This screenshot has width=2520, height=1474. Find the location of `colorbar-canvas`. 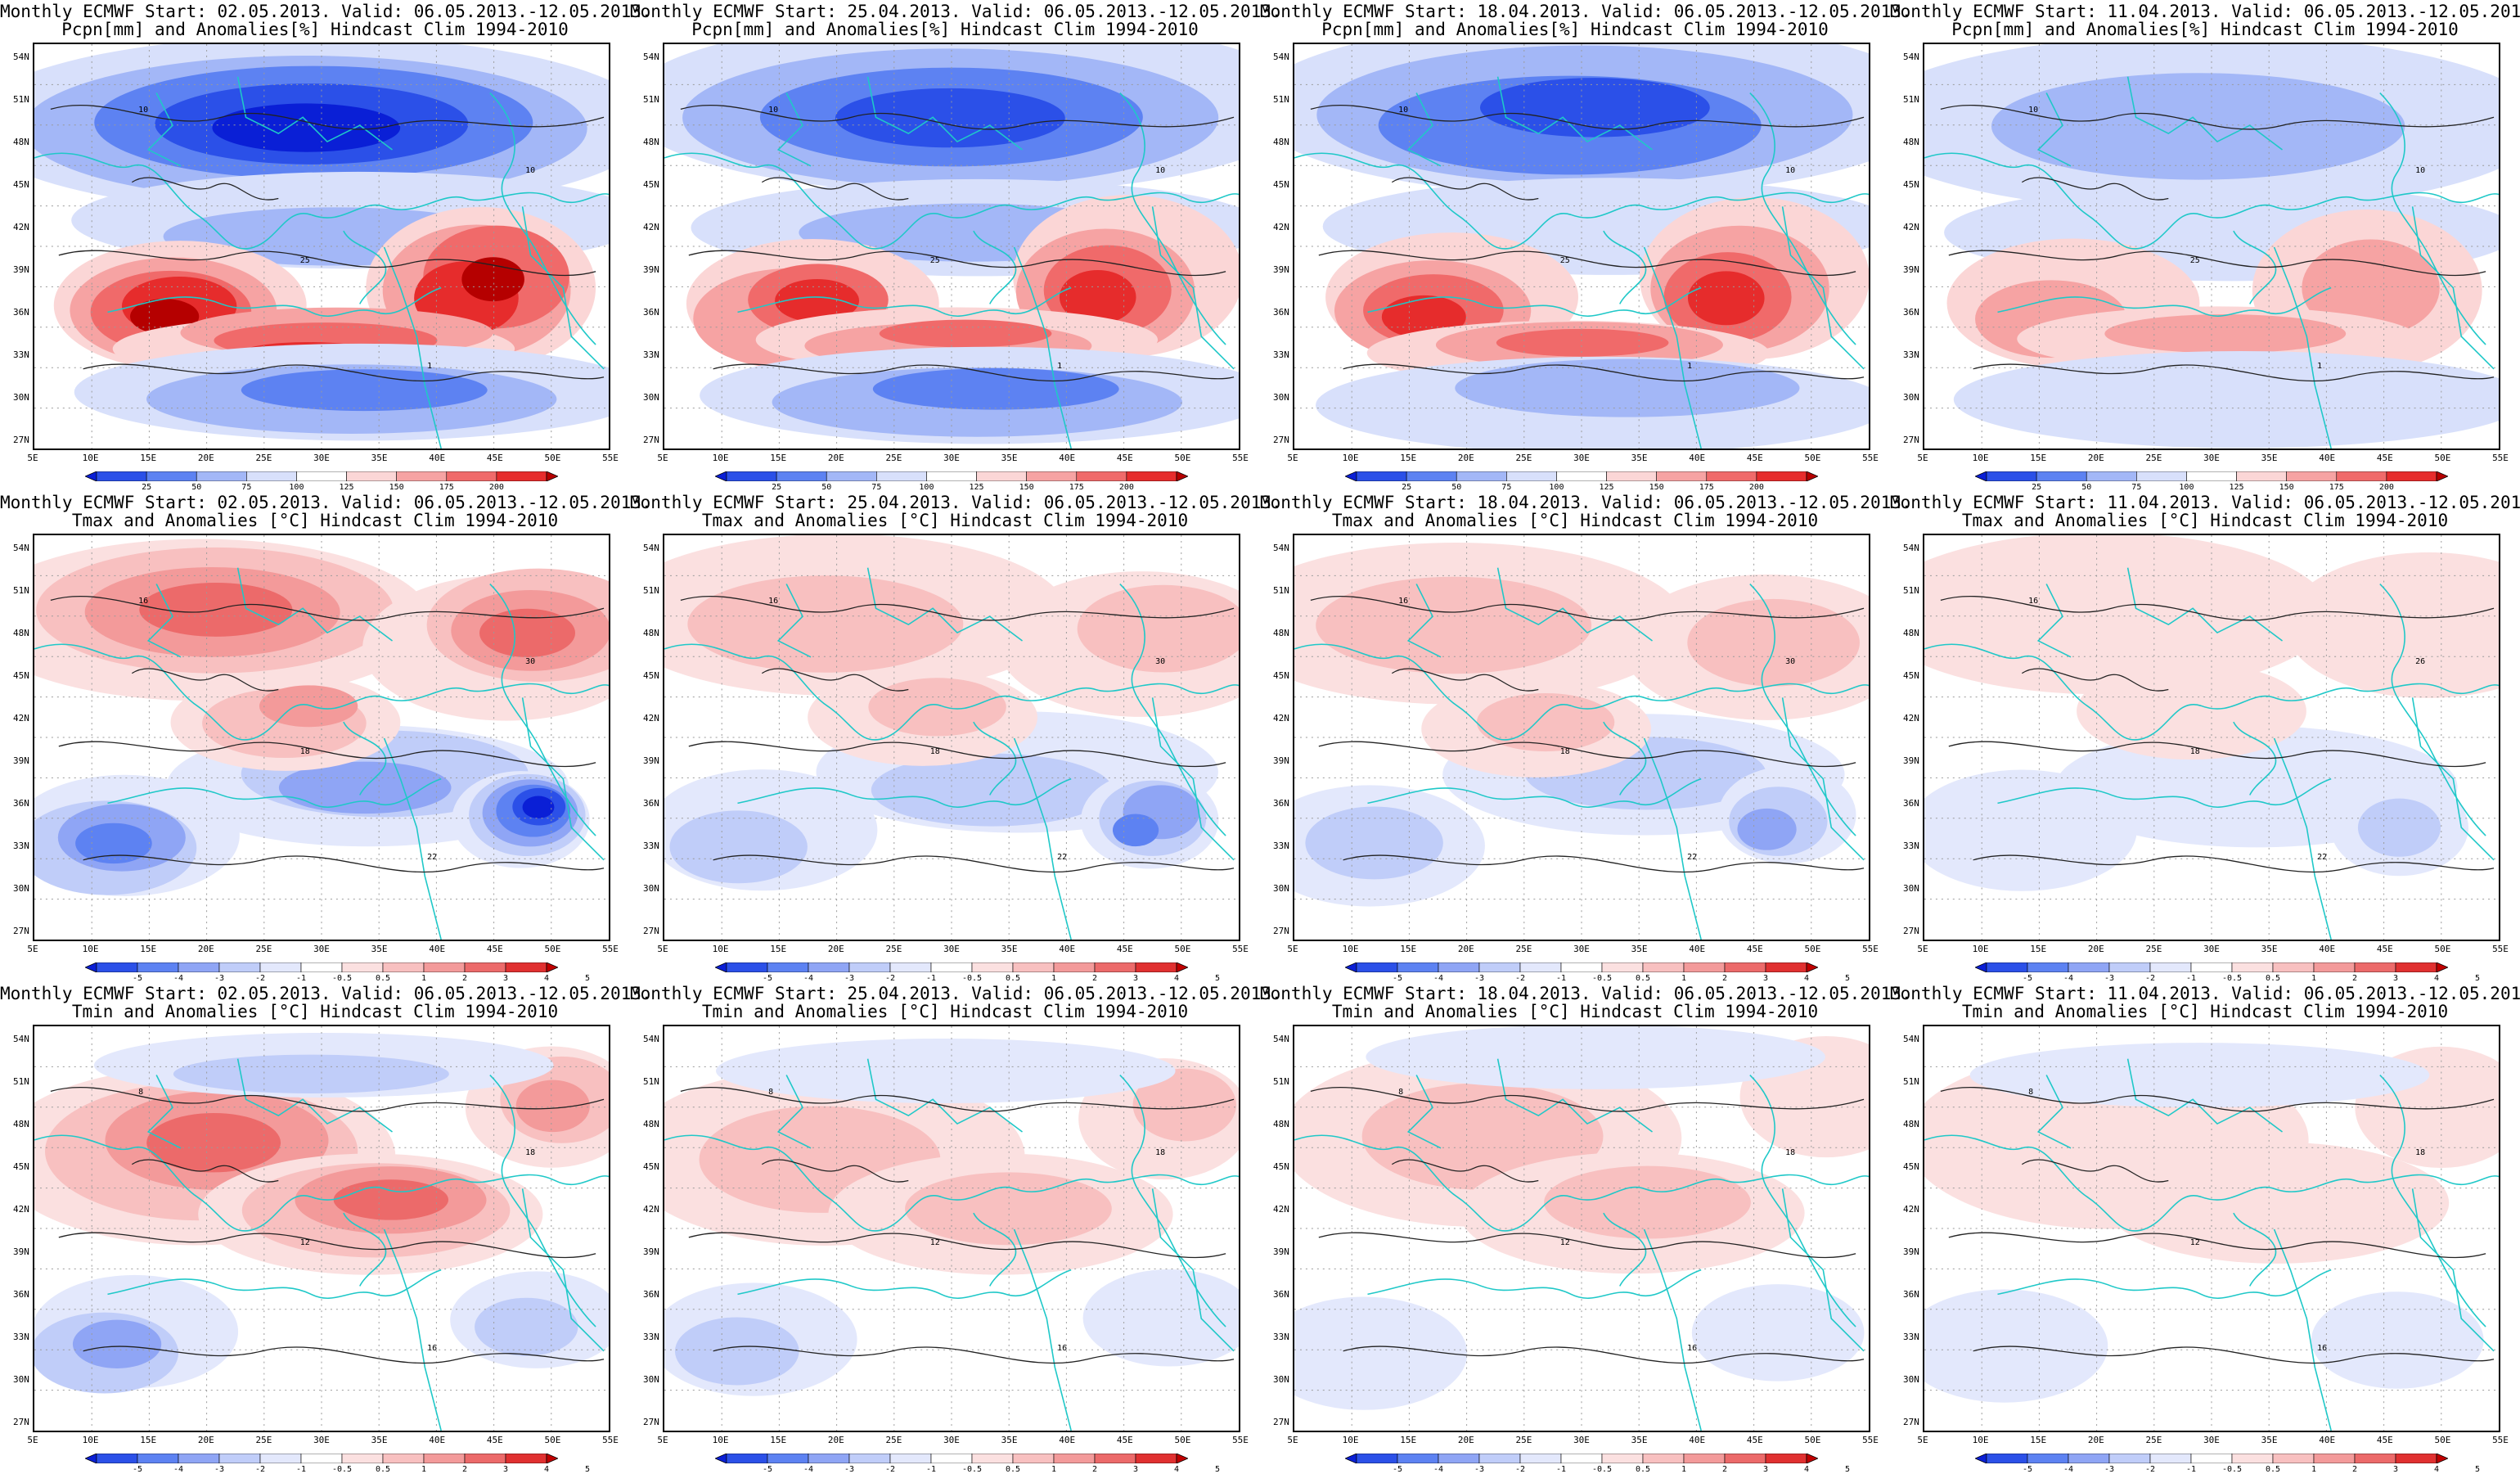

colorbar-canvas is located at coordinates (2212, 967).